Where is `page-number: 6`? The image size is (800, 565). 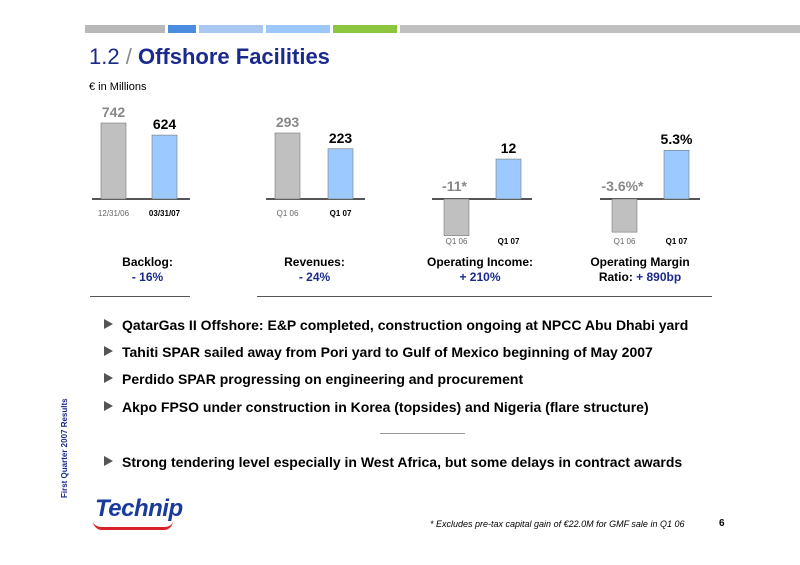 page-number: 6 is located at coordinates (722, 523).